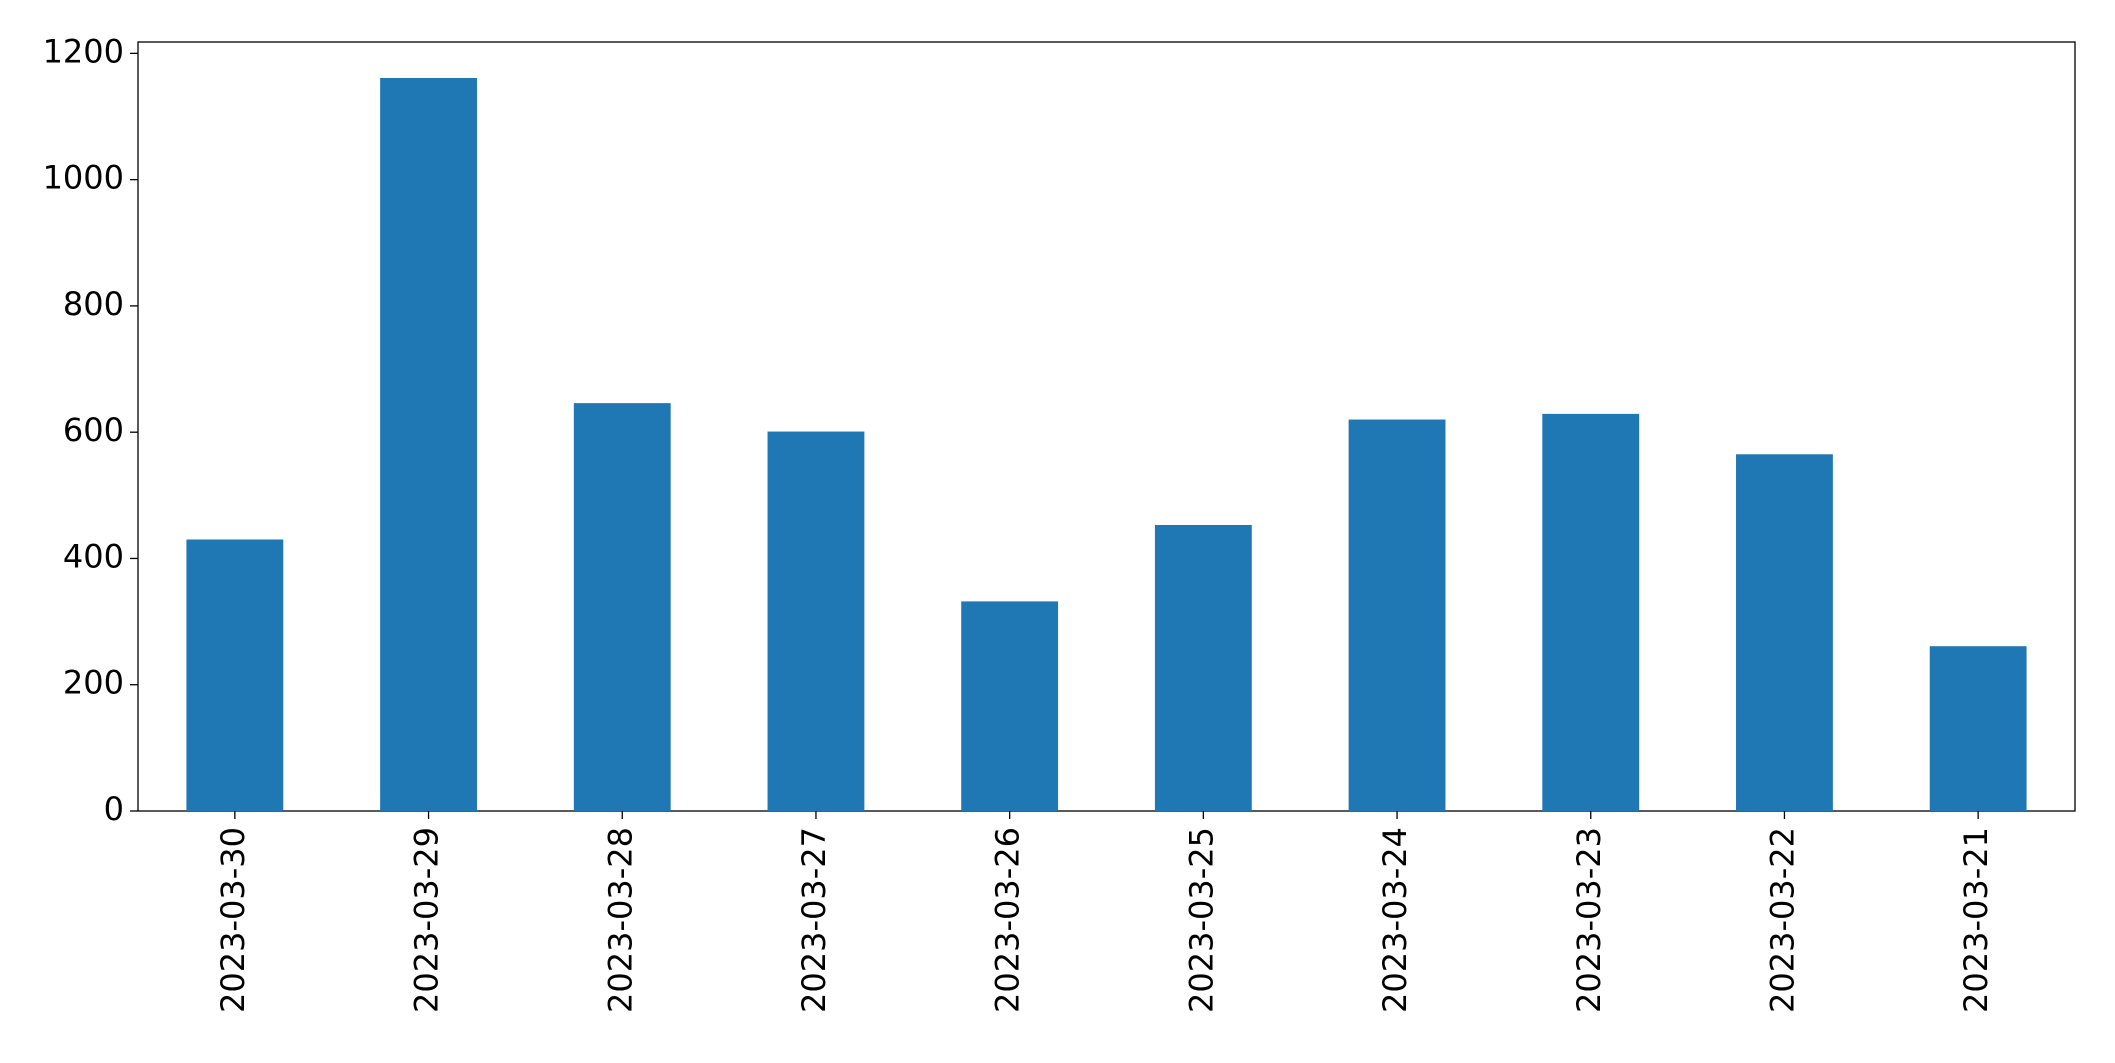 This screenshot has height=1063, width=2115. I want to click on x-tick-label: 2023-03-27, so click(814, 920).